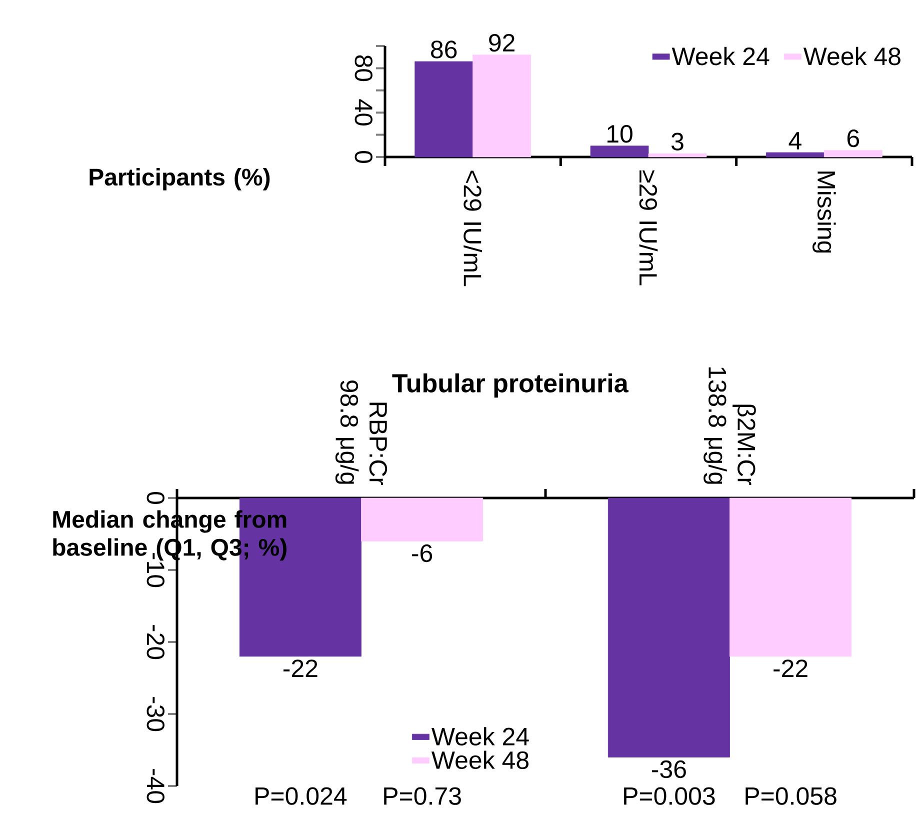  Describe the element at coordinates (363, 112) in the screenshot. I see `y-tick-label: 40` at that location.